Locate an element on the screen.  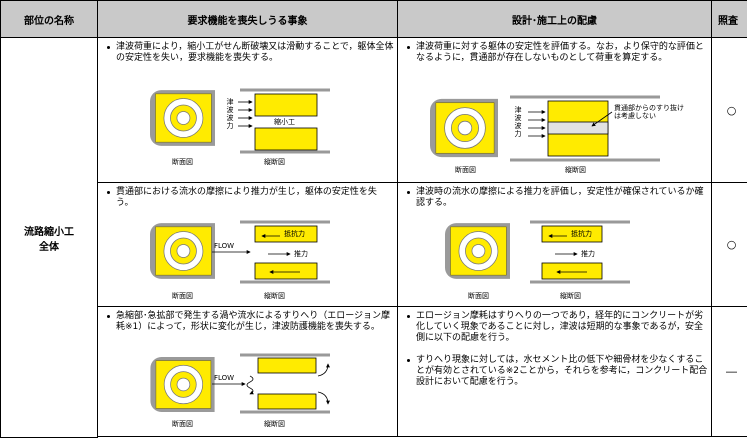
figure-label: 貫通部からのすり抜け は考慮しない is located at coordinates (649, 112).